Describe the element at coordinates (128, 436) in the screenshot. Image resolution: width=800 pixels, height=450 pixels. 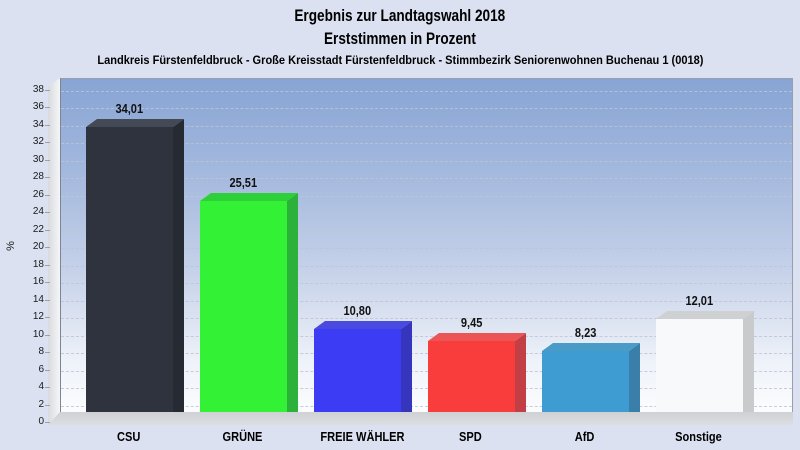
I see `category-label-csu: CSU` at that location.